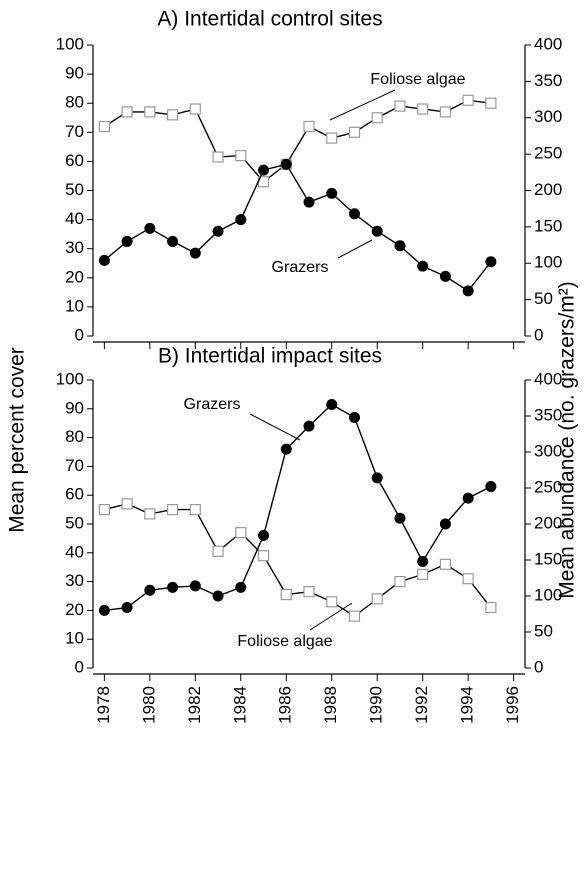  What do you see at coordinates (74, 189) in the screenshot?
I see `y-tick-label: 50` at bounding box center [74, 189].